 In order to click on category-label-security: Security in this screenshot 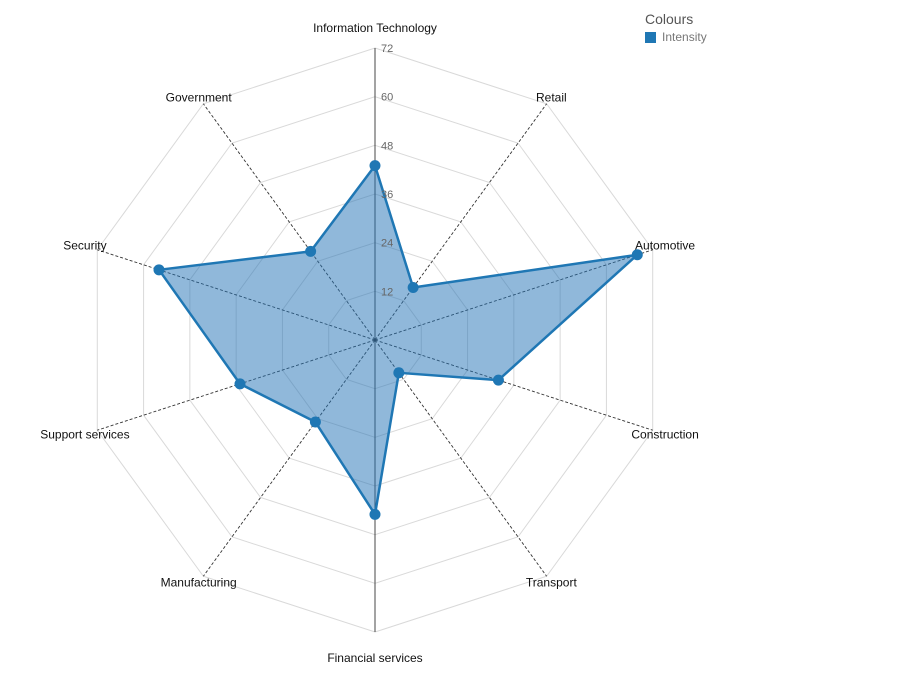, I will do `click(84, 246)`.